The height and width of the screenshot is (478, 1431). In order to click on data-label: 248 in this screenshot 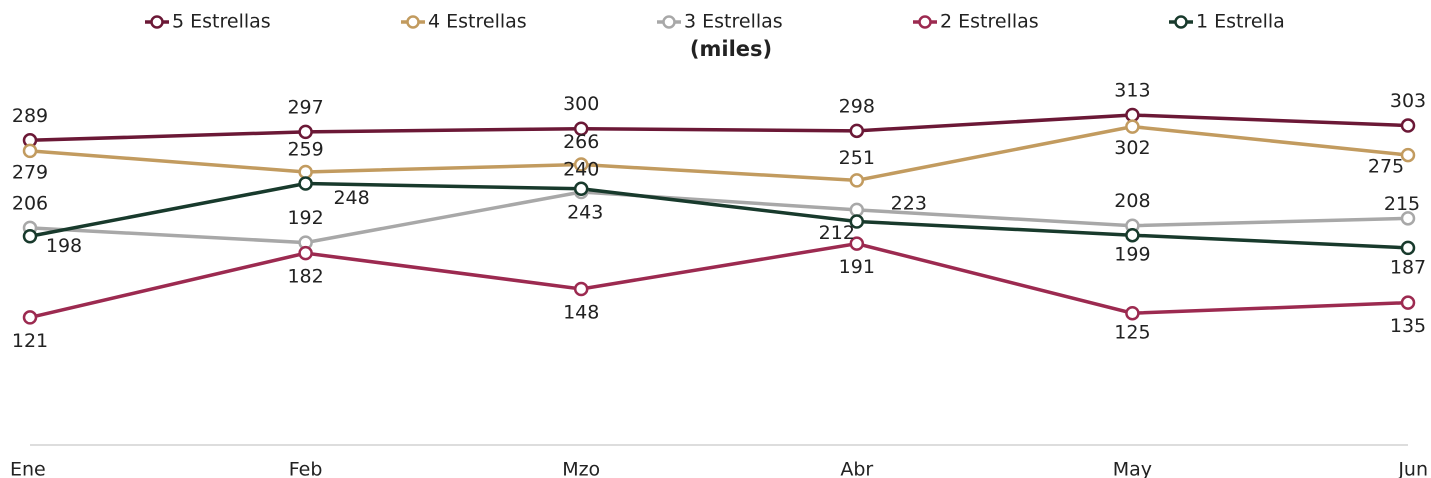, I will do `click(351, 198)`.